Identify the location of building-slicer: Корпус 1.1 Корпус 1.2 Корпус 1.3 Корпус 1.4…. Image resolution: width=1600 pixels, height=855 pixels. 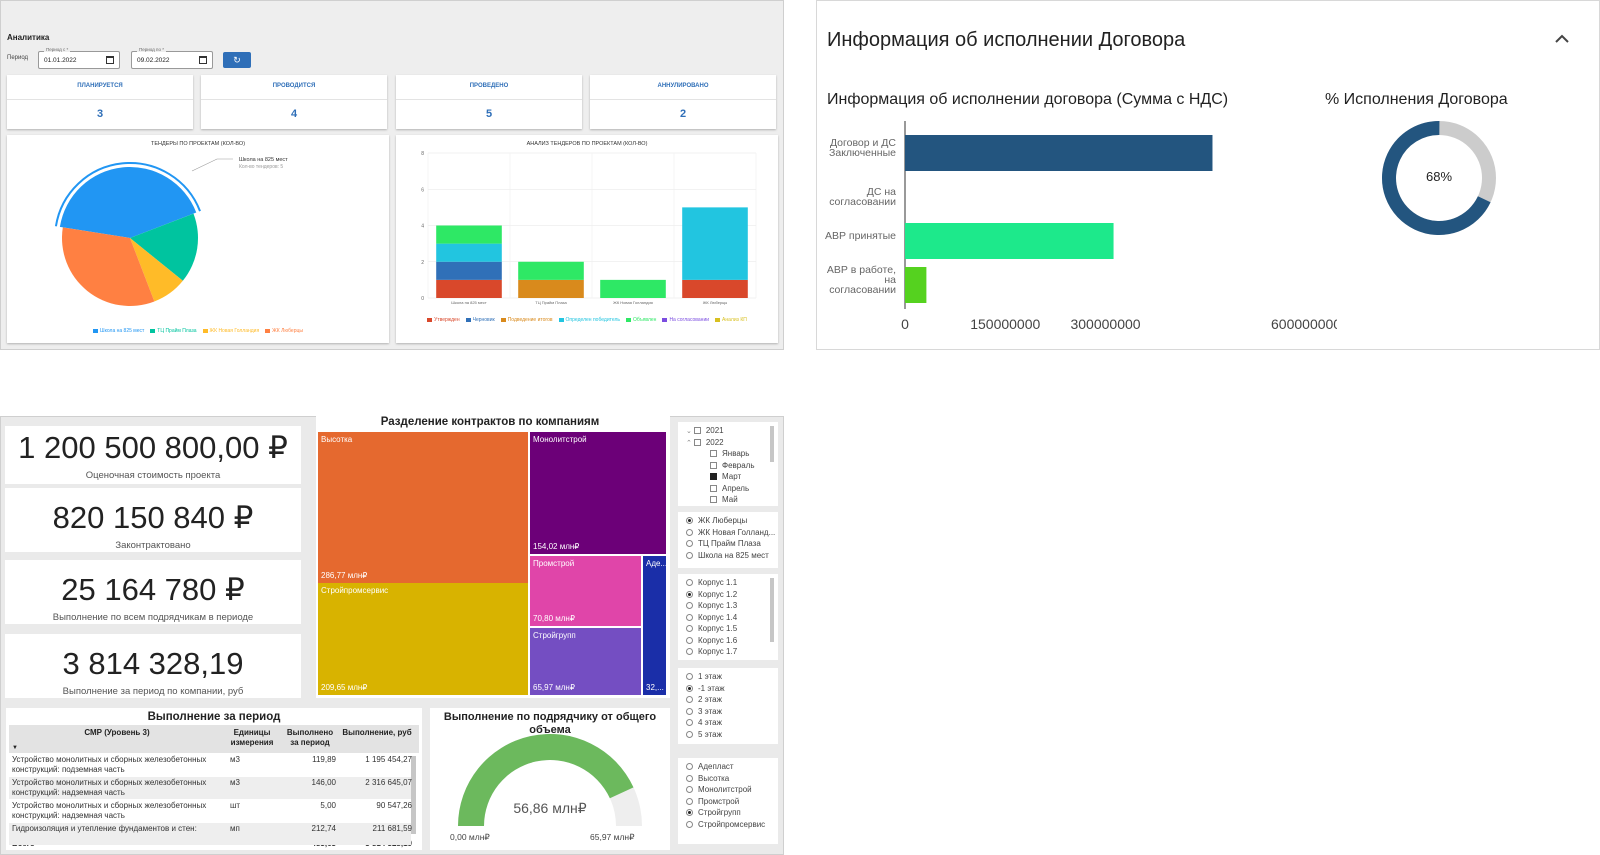
(728, 617).